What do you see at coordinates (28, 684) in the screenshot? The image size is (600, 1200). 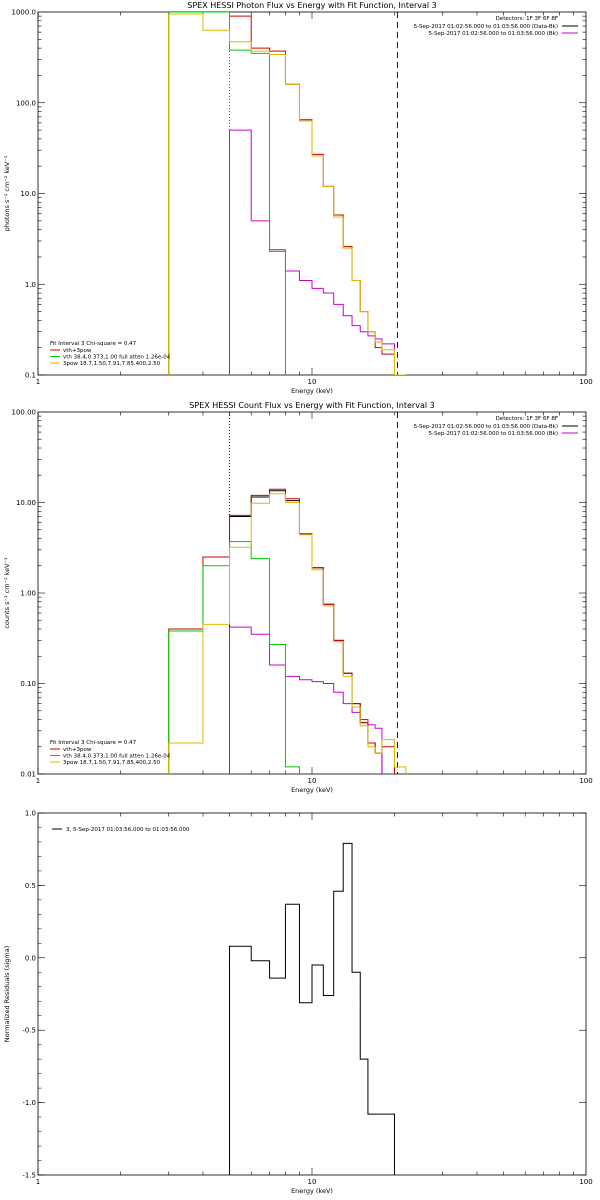 I see `y-tick-label: 0.10` at bounding box center [28, 684].